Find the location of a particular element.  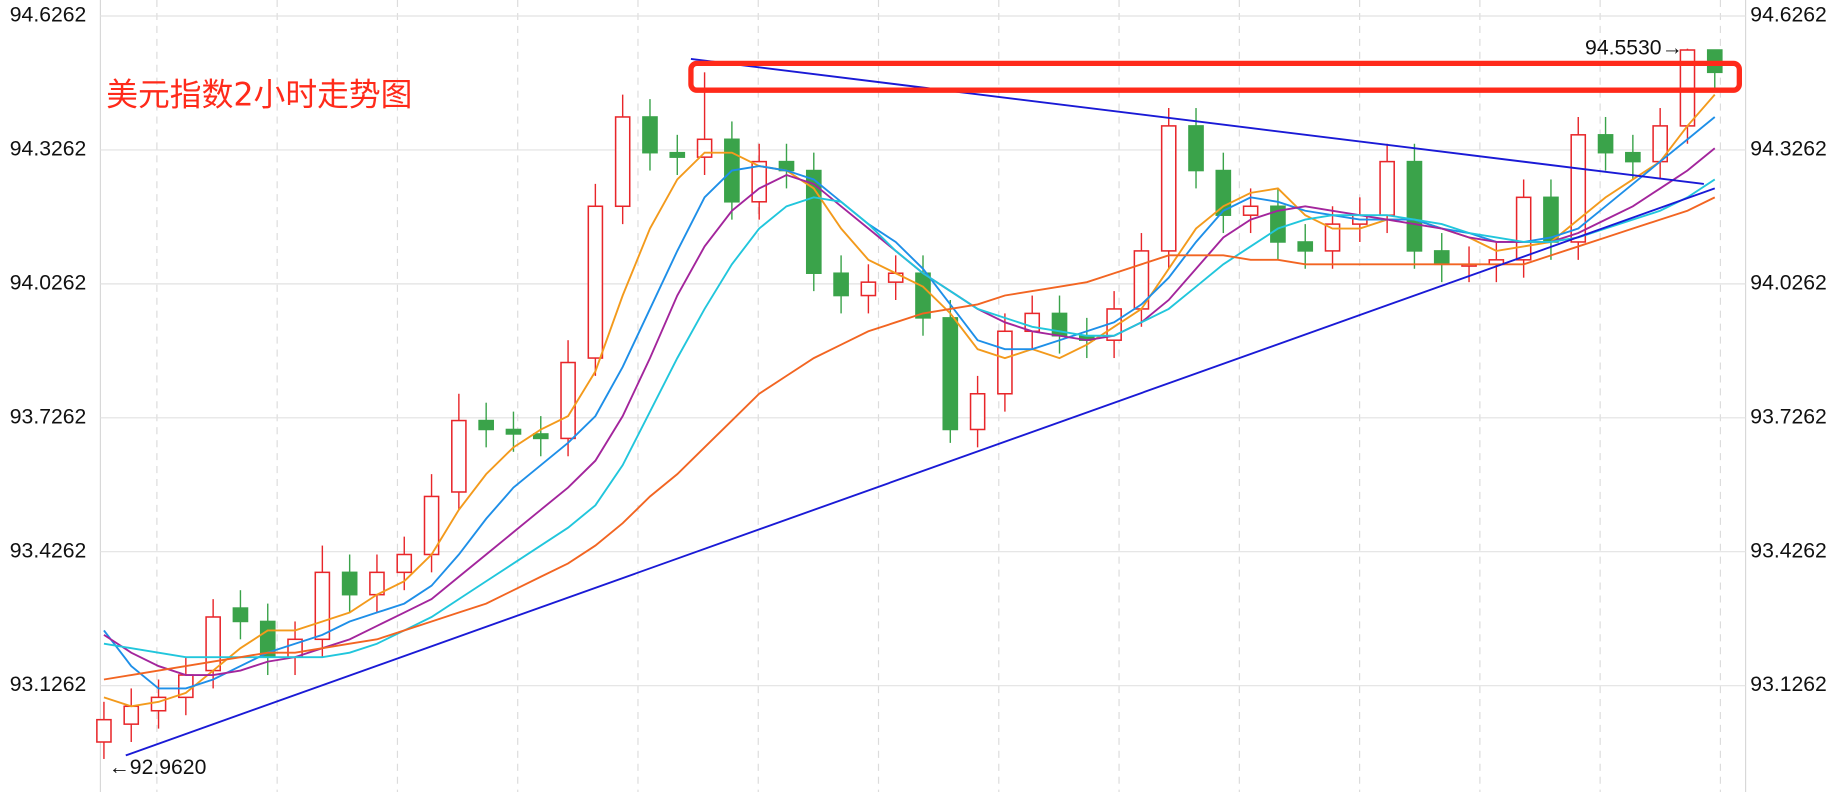

y-tick-label: 94.6262 is located at coordinates (48, 15).